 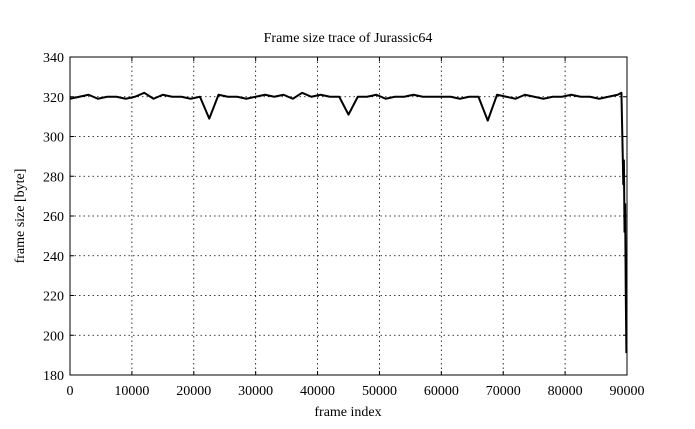 I want to click on x-tick-label: 30000, so click(x=255, y=391).